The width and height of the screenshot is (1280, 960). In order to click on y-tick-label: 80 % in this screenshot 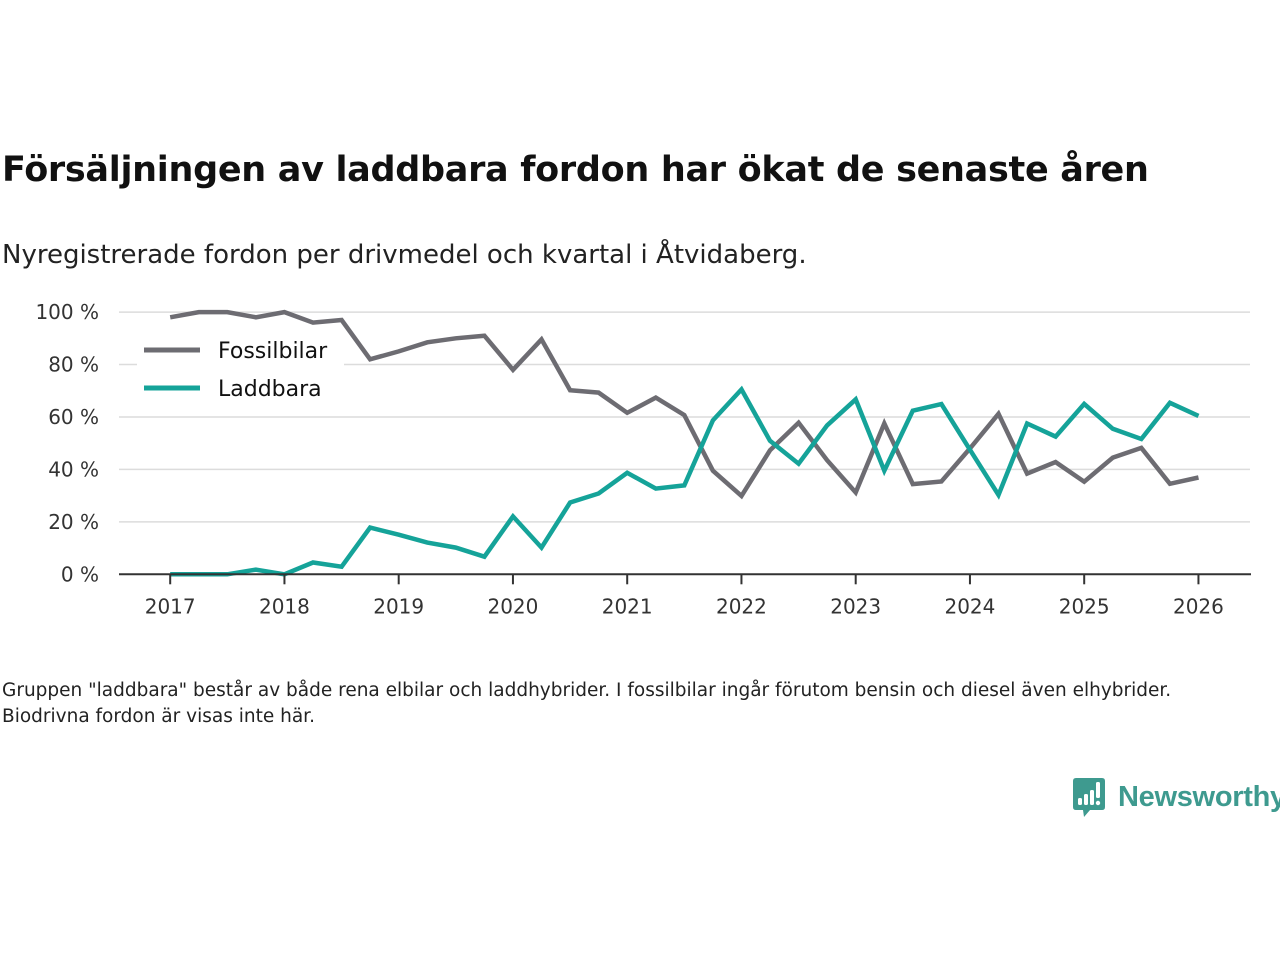, I will do `click(73, 365)`.